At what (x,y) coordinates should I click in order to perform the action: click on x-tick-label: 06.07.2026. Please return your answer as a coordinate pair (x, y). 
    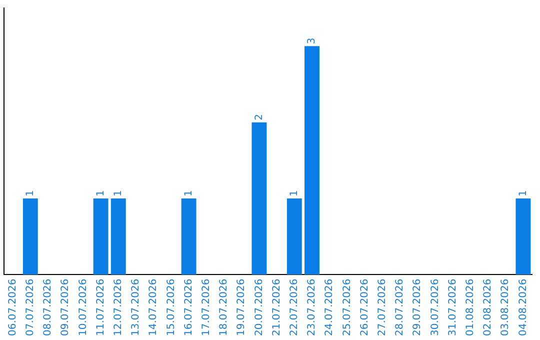
    Looking at the image, I should click on (12, 307).